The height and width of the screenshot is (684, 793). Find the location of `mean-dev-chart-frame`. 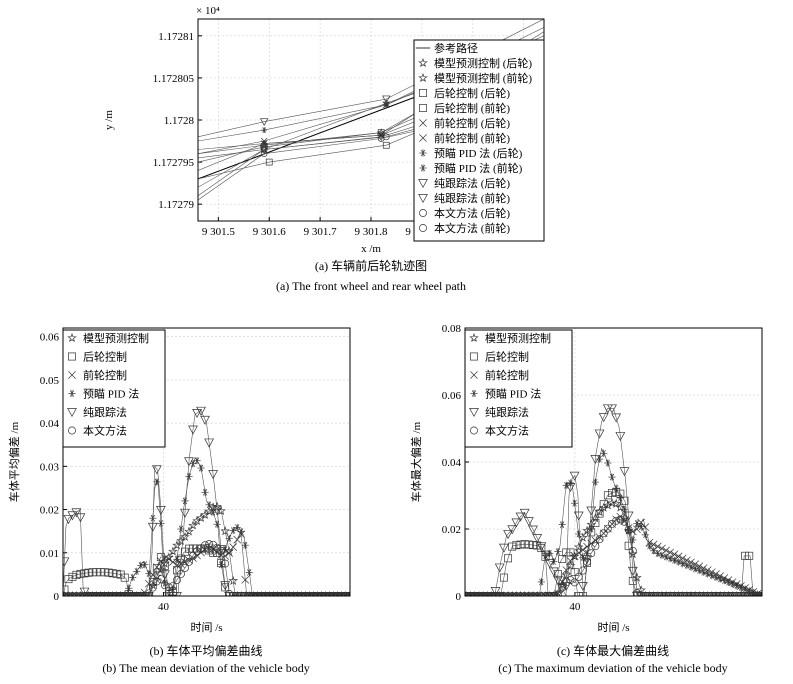

mean-dev-chart-frame is located at coordinates (206, 462).